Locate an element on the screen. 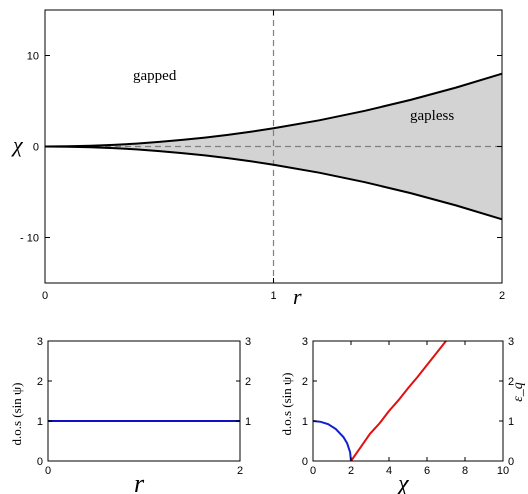 The width and height of the screenshot is (528, 494). y-tick-label: - 10 is located at coordinates (29, 239).